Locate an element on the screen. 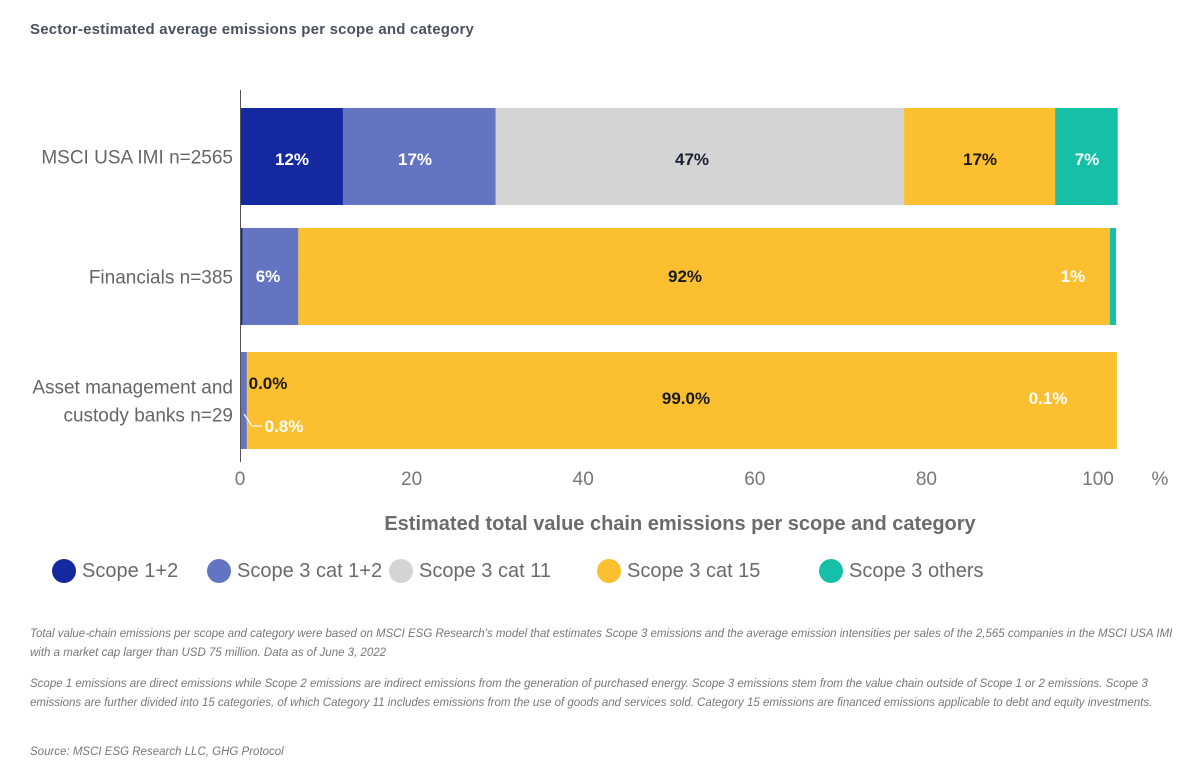 Image resolution: width=1200 pixels, height=774 pixels. legend-item: Scope 3 cat 1+2 is located at coordinates (294, 571).